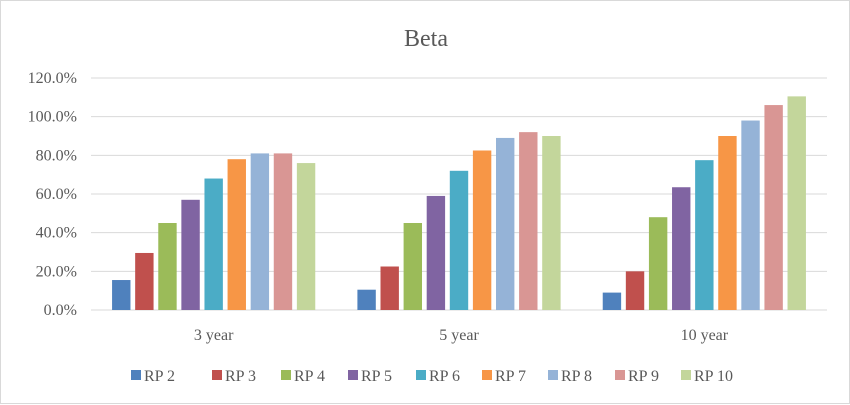 The image size is (850, 405). What do you see at coordinates (52, 78) in the screenshot?
I see `y-tick-label: 120.0%` at bounding box center [52, 78].